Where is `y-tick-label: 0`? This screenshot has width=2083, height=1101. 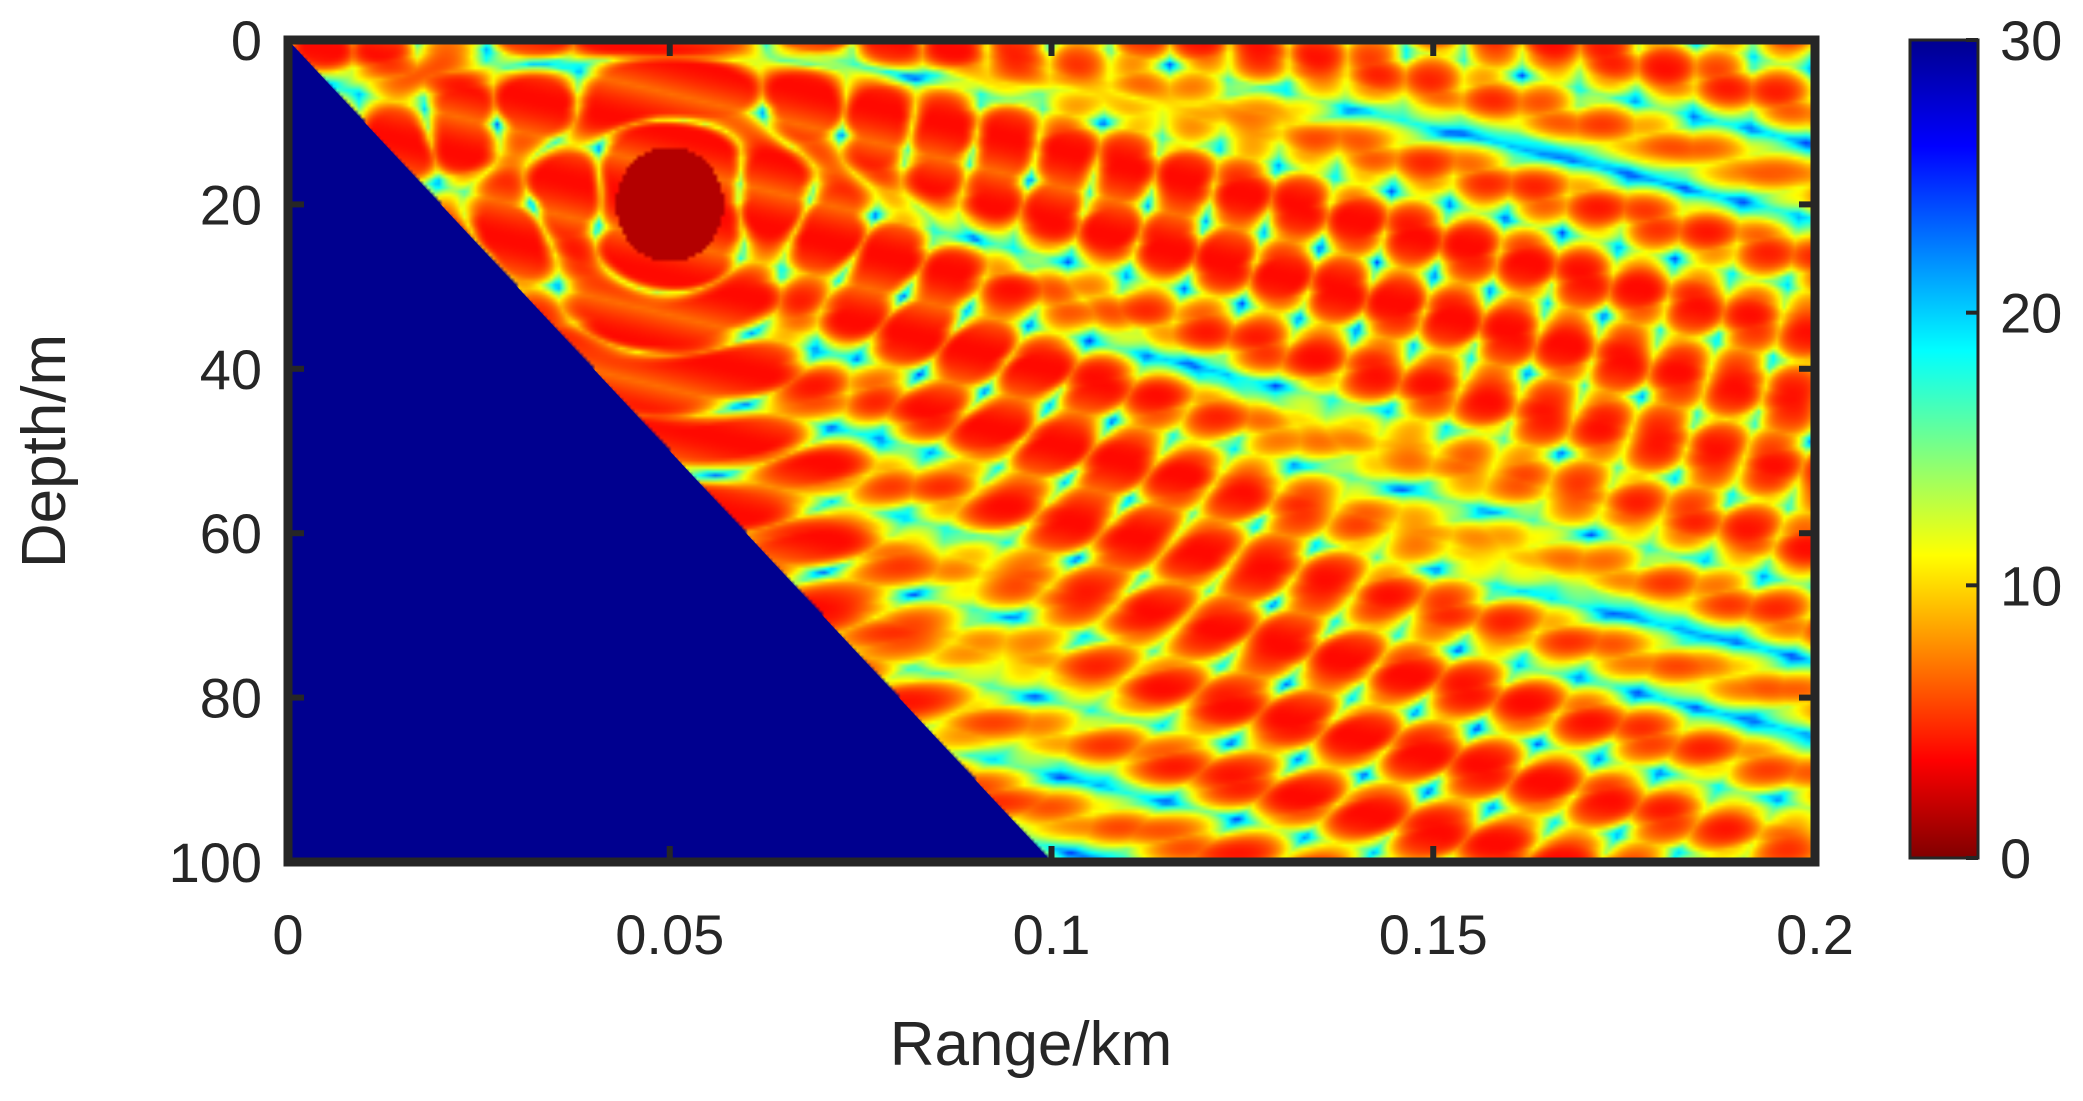 y-tick-label: 0 is located at coordinates (246, 40).